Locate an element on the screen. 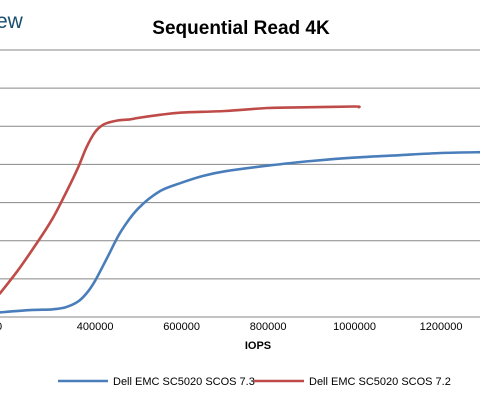 The image size is (480, 401). x-tick-label: 600000 is located at coordinates (181, 327).